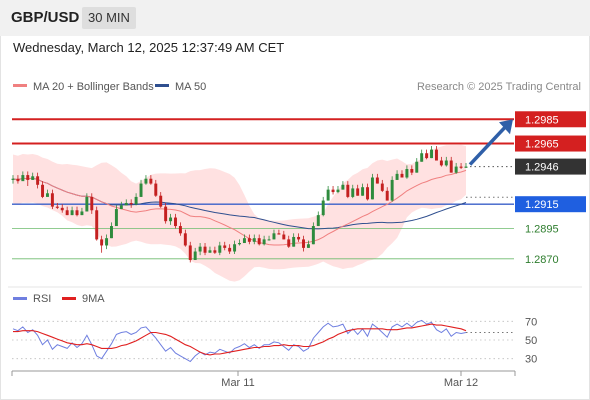 This screenshot has height=400, width=590. Describe the element at coordinates (162, 85) in the screenshot. I see `legend-ma50-swatch` at that location.